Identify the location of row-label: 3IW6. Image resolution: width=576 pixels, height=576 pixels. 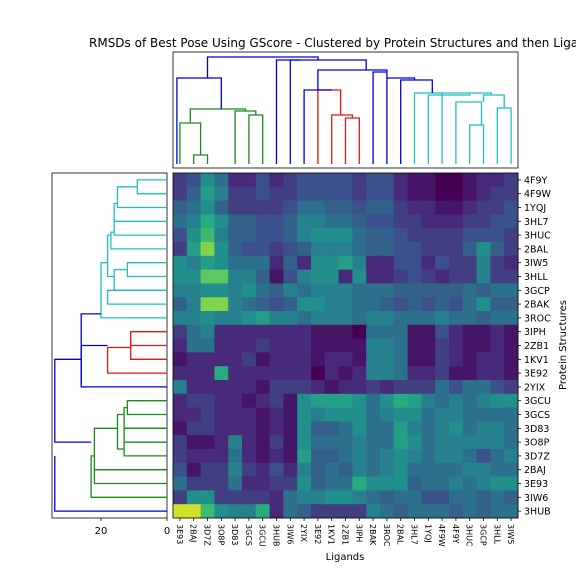
(536, 498).